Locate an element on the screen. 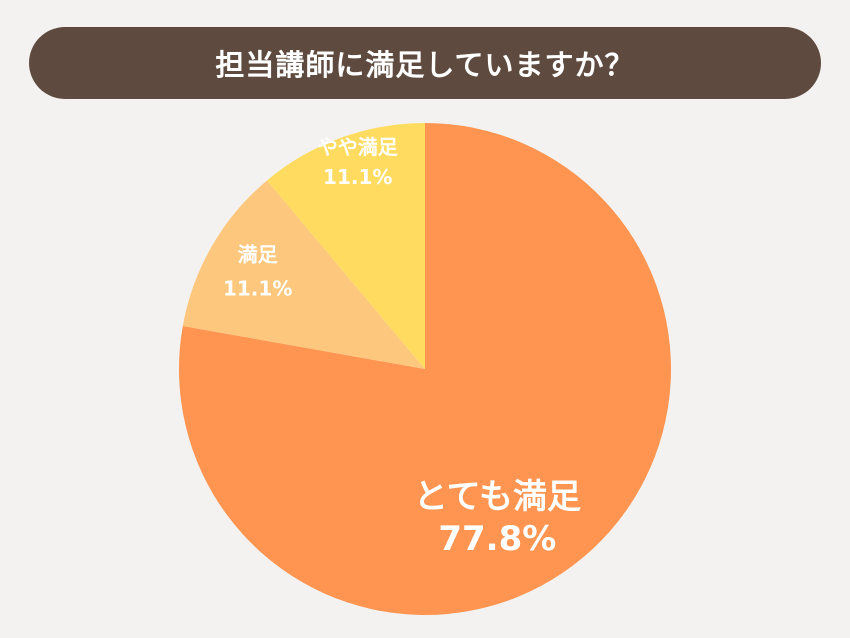 This screenshot has width=850, height=638. chart-title-bar: 担当講師に満足していますか？ is located at coordinates (425, 63).